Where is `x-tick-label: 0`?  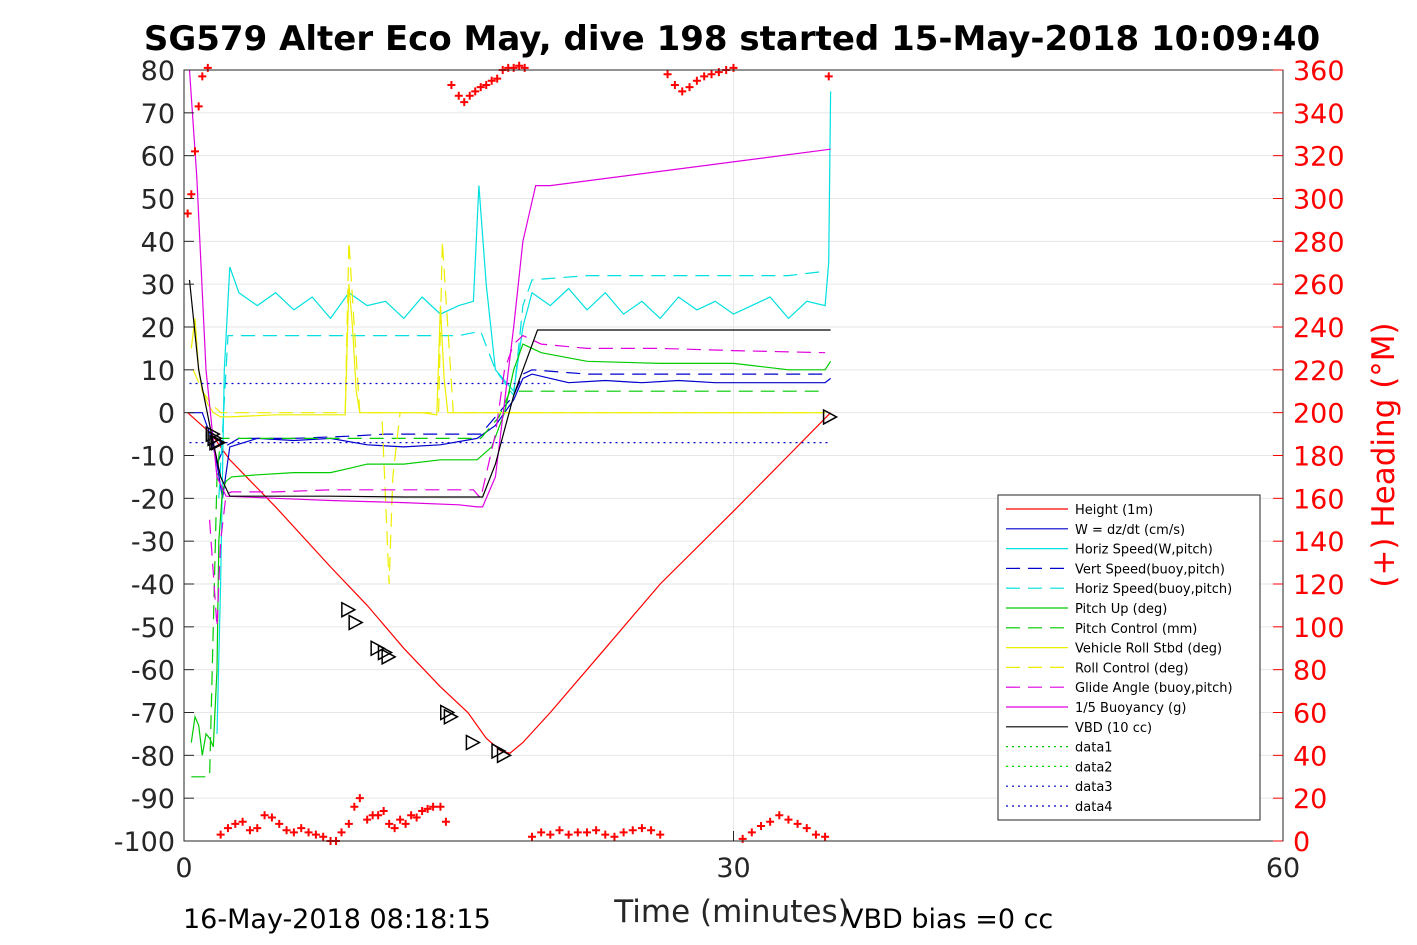
x-tick-label: 0 is located at coordinates (183, 868).